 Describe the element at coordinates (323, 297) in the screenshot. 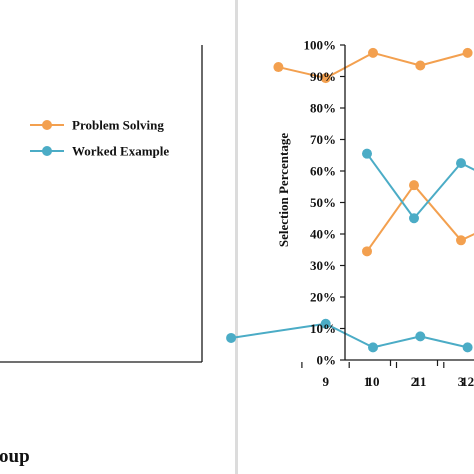

I see `right-y-tick-label: 20%` at that location.